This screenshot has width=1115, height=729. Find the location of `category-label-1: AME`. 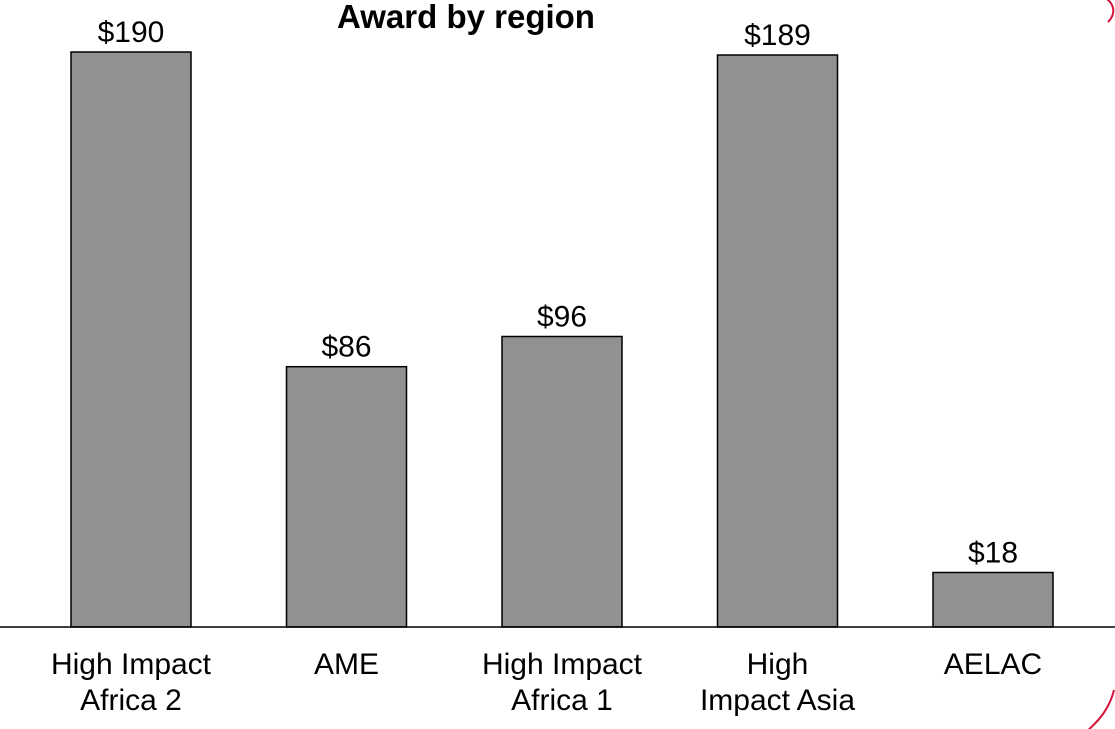

category-label-1: AME is located at coordinates (346, 664).